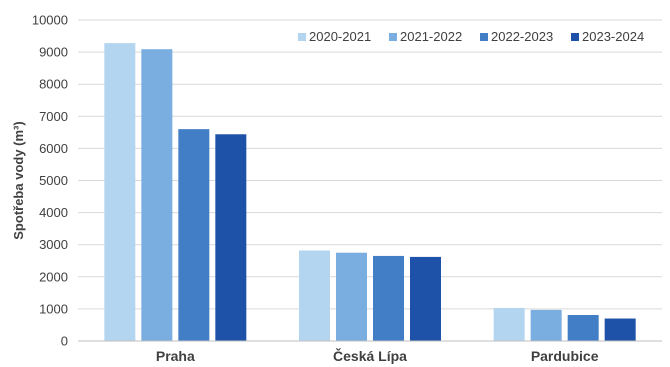 This screenshot has height=367, width=670. I want to click on legend-label: 2023-2024, so click(613, 36).